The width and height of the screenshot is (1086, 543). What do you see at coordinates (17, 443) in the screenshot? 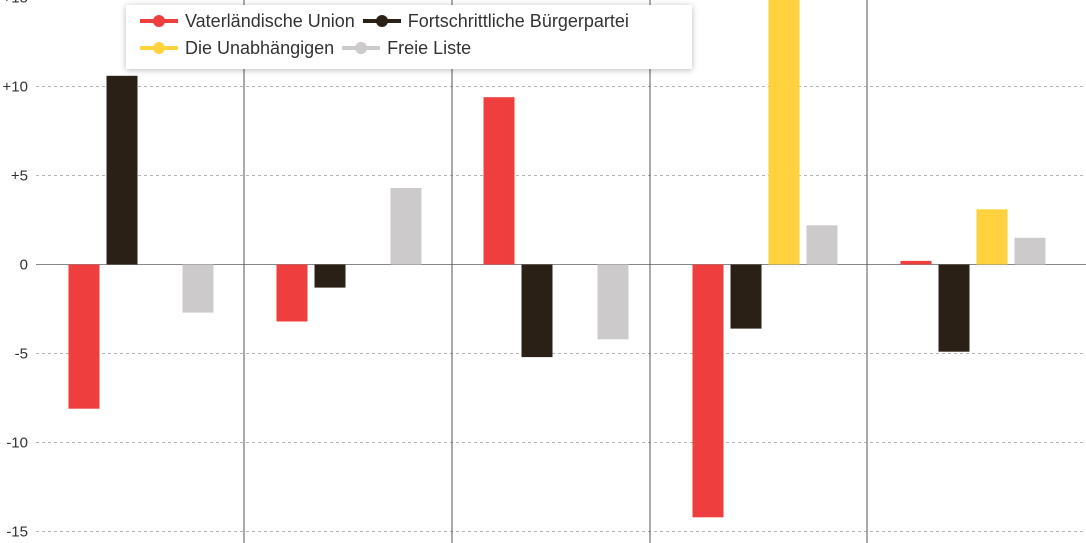
I see `y-tick-label: -10` at bounding box center [17, 443].